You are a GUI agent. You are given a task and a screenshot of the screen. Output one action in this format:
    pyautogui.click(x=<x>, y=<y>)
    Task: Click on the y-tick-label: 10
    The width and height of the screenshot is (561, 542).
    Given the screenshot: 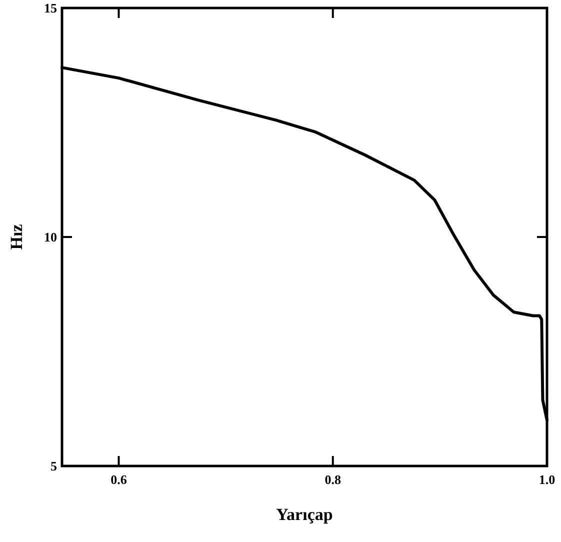 What is the action you would take?
    pyautogui.click(x=50, y=237)
    